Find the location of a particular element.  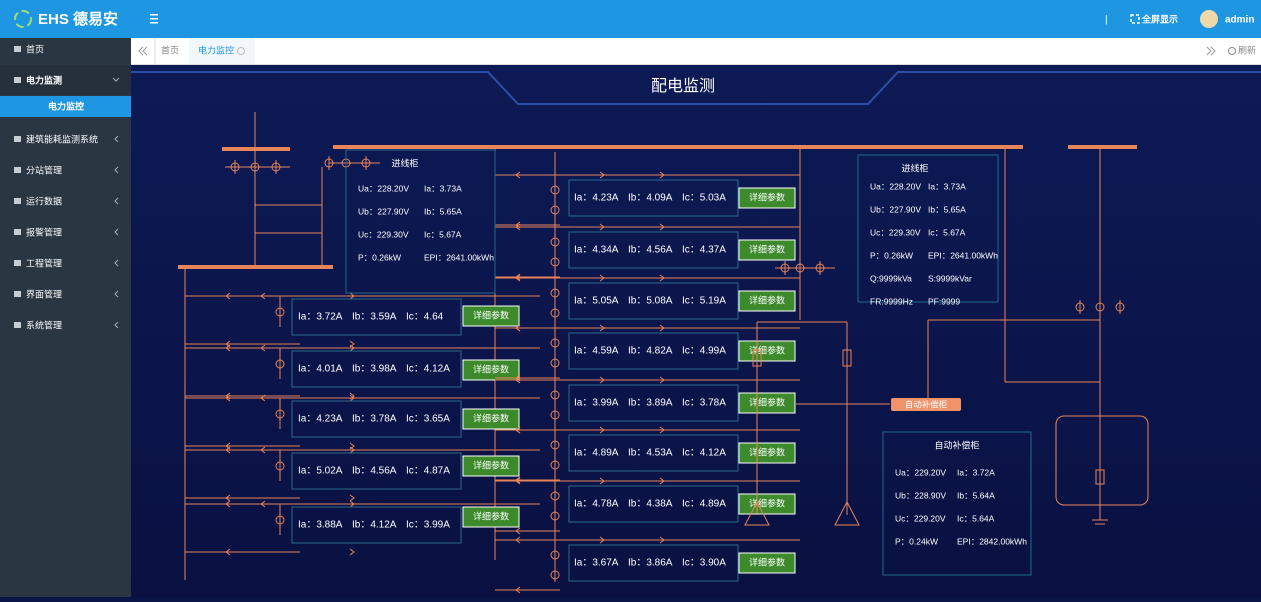

menu-item: 界面管理 is located at coordinates (44, 293).